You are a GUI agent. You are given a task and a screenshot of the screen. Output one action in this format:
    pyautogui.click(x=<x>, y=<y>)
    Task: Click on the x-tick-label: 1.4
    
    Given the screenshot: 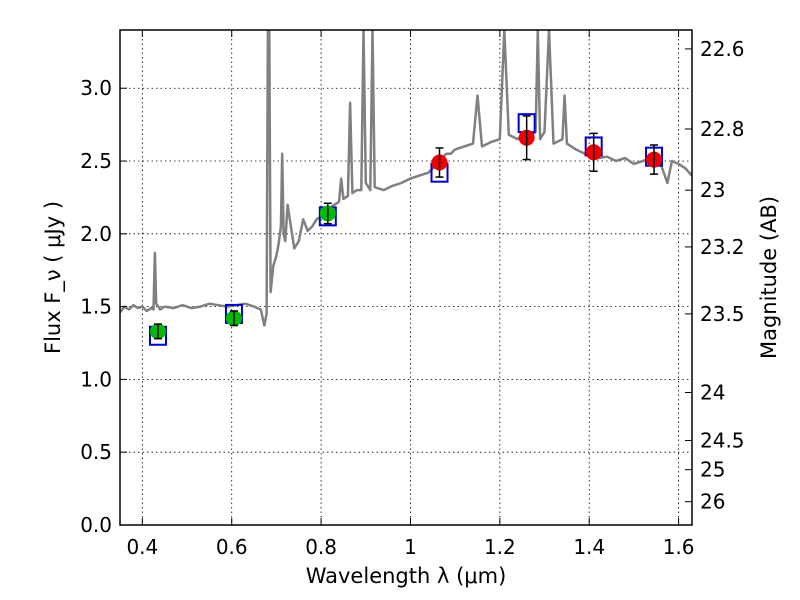 What is the action you would take?
    pyautogui.click(x=589, y=547)
    